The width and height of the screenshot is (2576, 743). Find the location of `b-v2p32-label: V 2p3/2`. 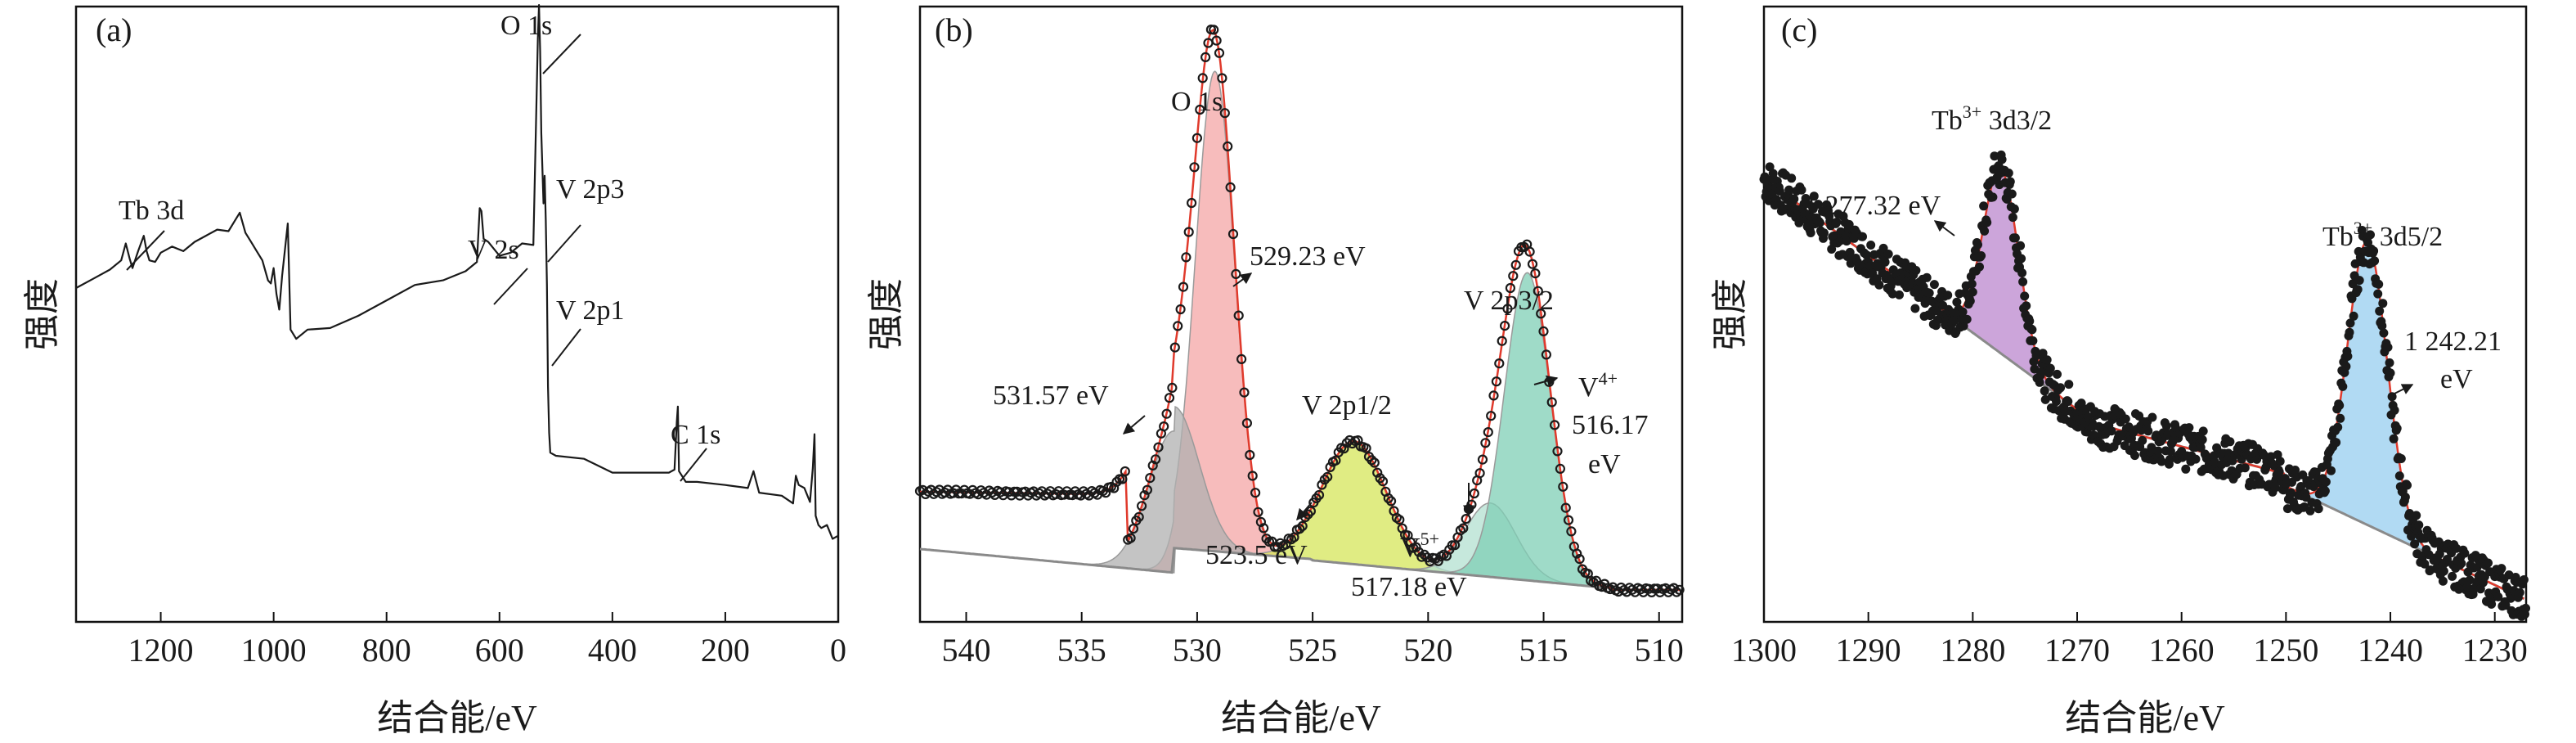

b-v2p32-label: V 2p3/2 is located at coordinates (1509, 301).